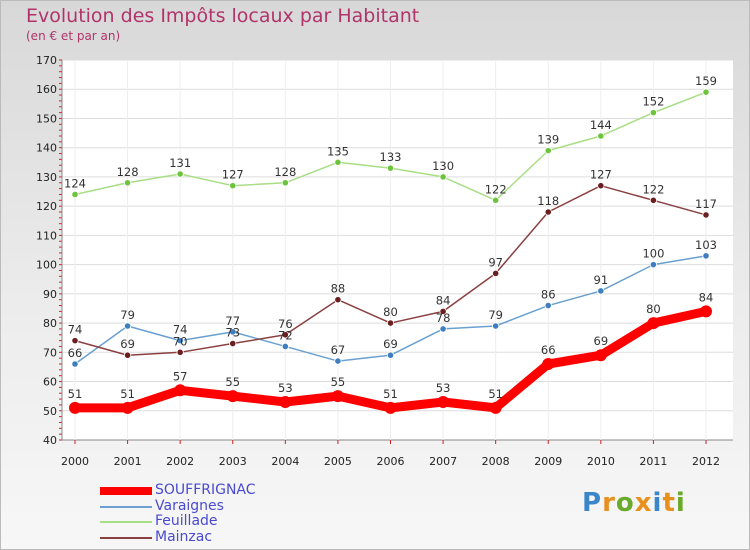 This screenshot has width=750, height=550. Describe the element at coordinates (223, 16) in the screenshot. I see `chart-title: Evolution des Impôts locaux par Habitant` at that location.